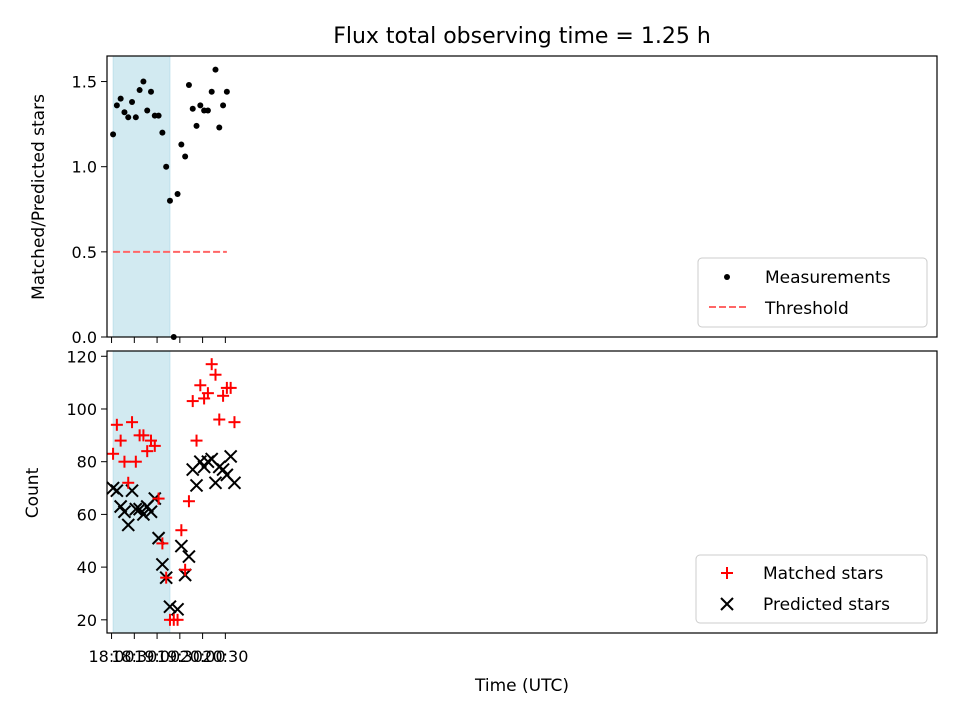 Image resolution: width=960 pixels, height=720 pixels. What do you see at coordinates (84, 252) in the screenshot?
I see `top-y-tick-label: 0.5` at bounding box center [84, 252].